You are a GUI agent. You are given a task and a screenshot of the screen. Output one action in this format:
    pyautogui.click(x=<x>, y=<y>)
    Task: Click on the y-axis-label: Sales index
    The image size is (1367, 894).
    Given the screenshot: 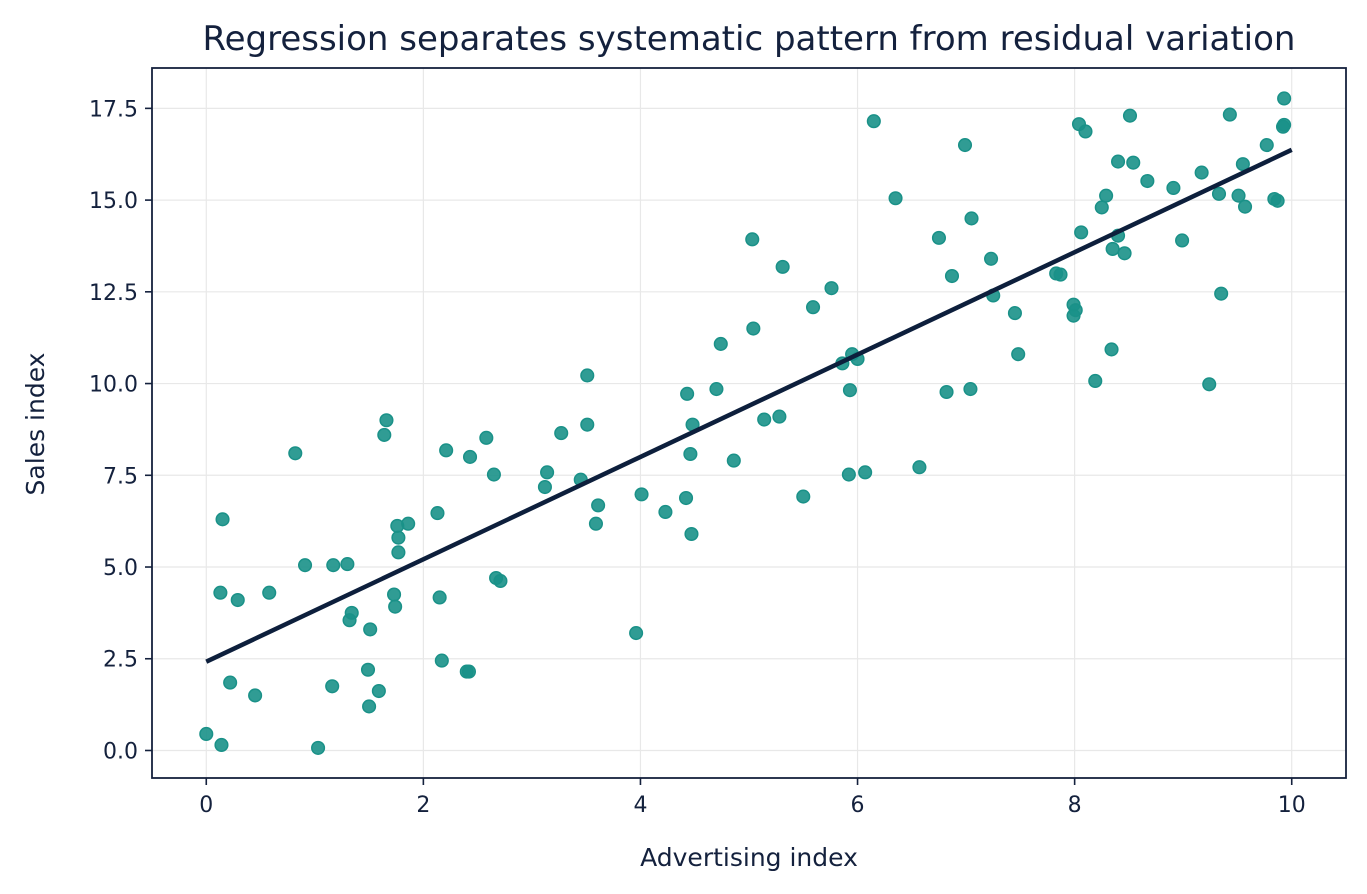 What is the action you would take?
    pyautogui.click(x=35, y=424)
    